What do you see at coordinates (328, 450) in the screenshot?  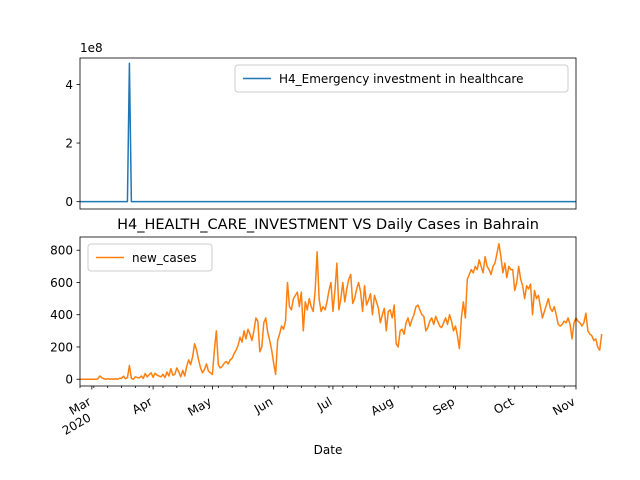 I see `x-axis-label: Date` at bounding box center [328, 450].